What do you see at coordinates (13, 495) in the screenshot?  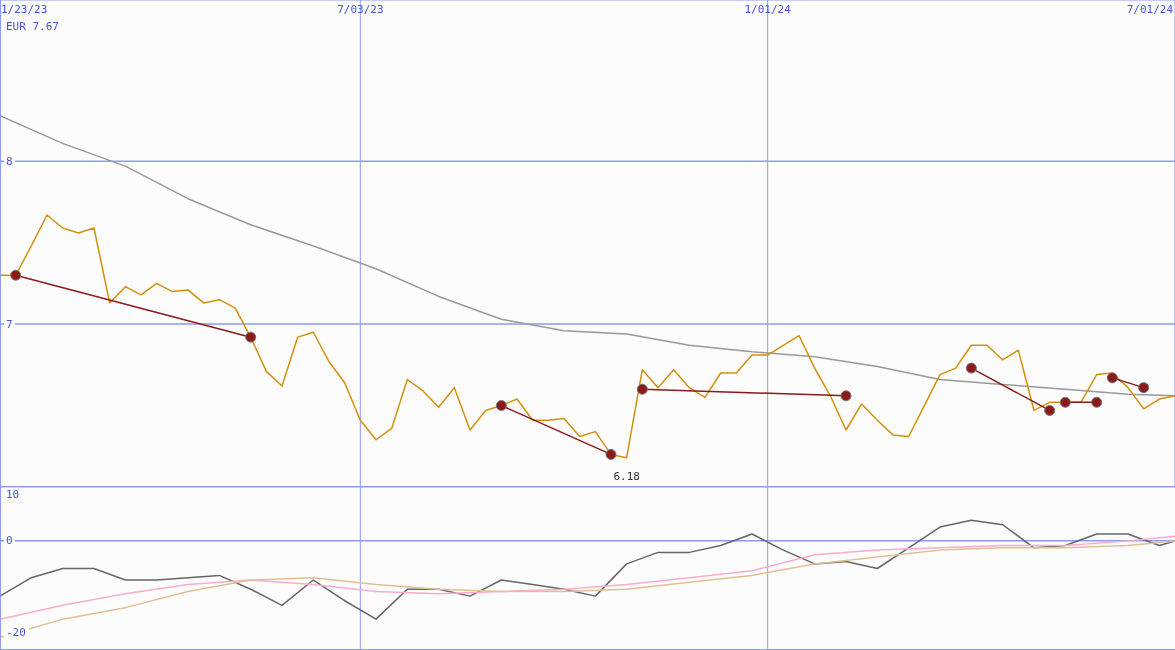 I see `y-tick-label: 10` at bounding box center [13, 495].